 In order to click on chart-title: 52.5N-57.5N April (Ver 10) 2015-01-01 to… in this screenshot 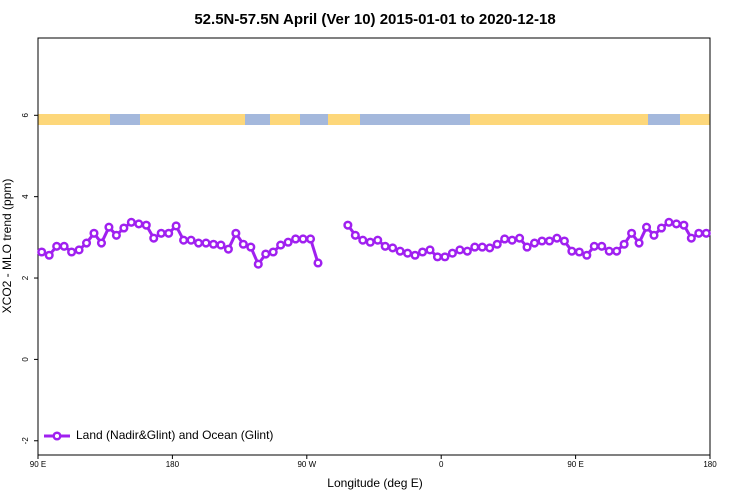, I will do `click(374, 19)`.